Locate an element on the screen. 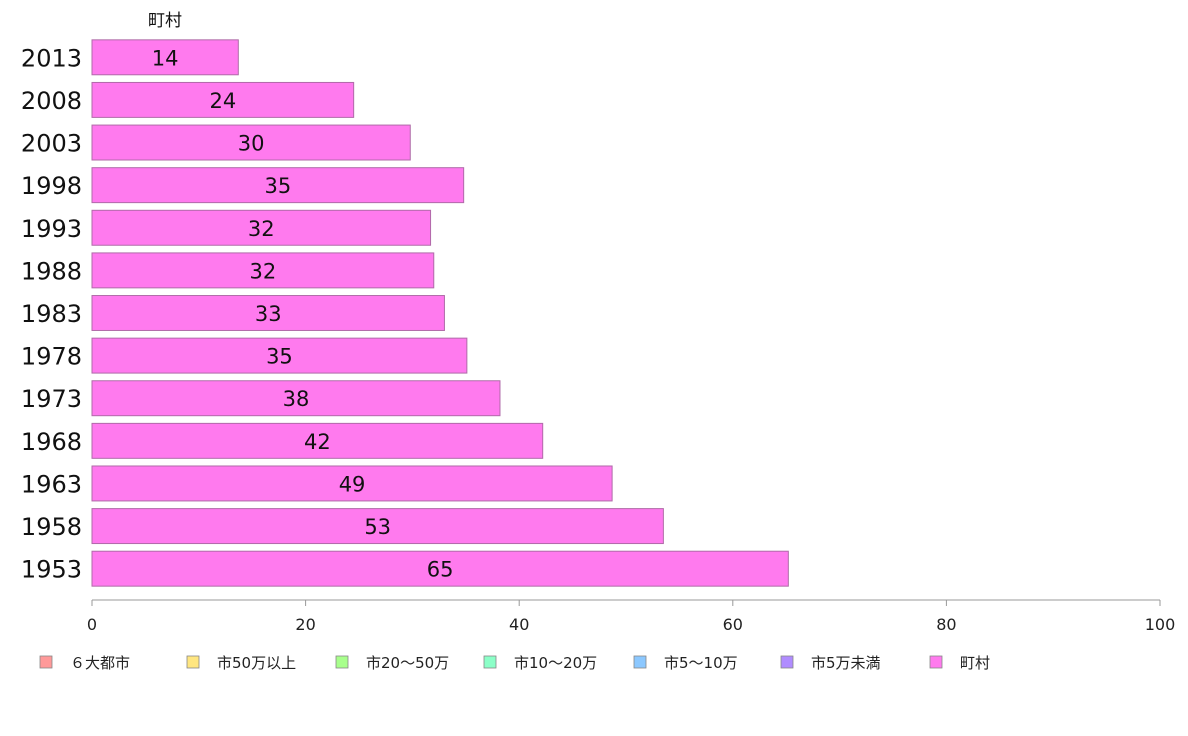  bar-2008 is located at coordinates (223, 99).